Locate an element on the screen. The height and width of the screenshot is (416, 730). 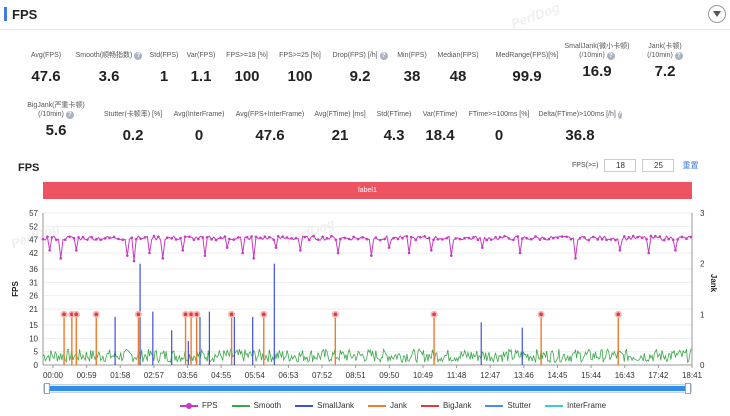
section-header: FPS is located at coordinates (365, 15).